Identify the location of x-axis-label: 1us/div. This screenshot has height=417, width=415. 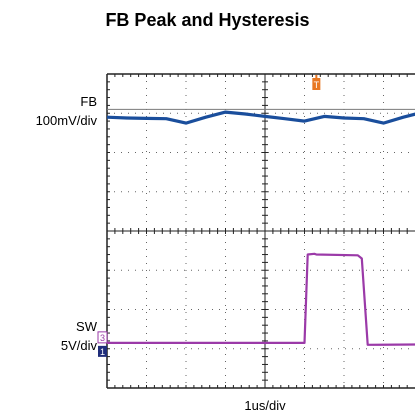
(265, 405).